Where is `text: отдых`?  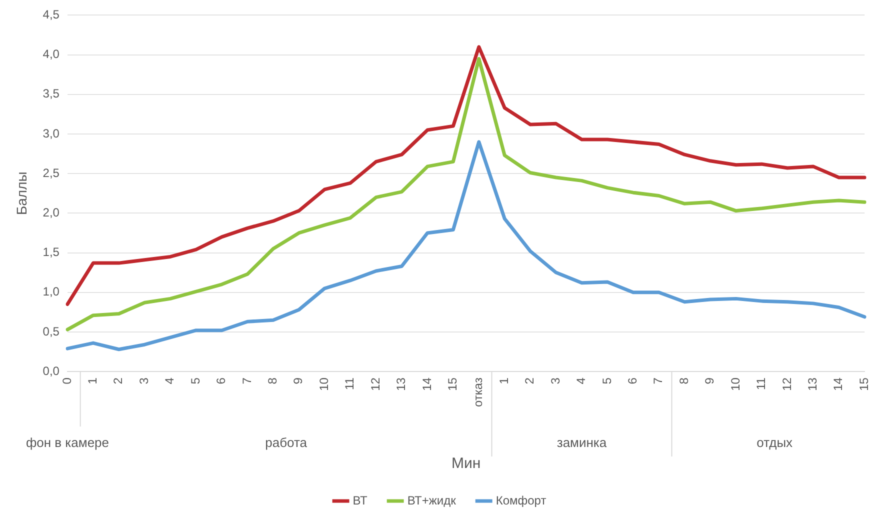
text: отдых is located at coordinates (775, 442).